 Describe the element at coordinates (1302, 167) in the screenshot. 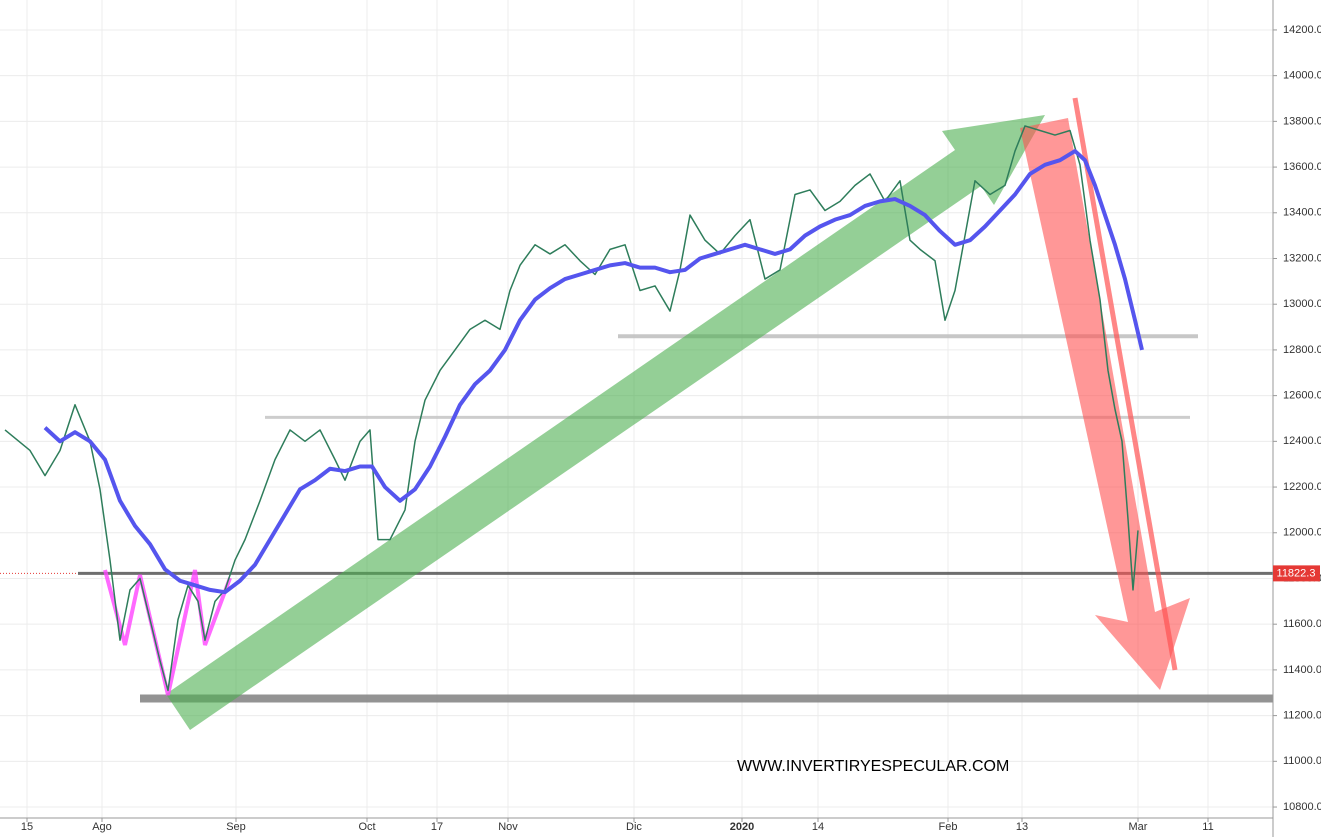

I see `y-tick-label: 13600.0` at that location.